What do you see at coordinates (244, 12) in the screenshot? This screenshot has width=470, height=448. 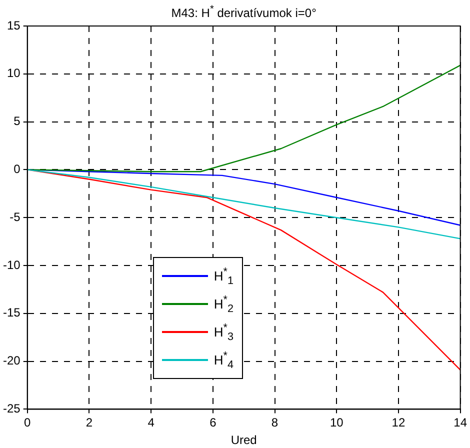 I see `chart-title: M43: H$^{*}$ derivatívumok i=0°` at bounding box center [244, 12].